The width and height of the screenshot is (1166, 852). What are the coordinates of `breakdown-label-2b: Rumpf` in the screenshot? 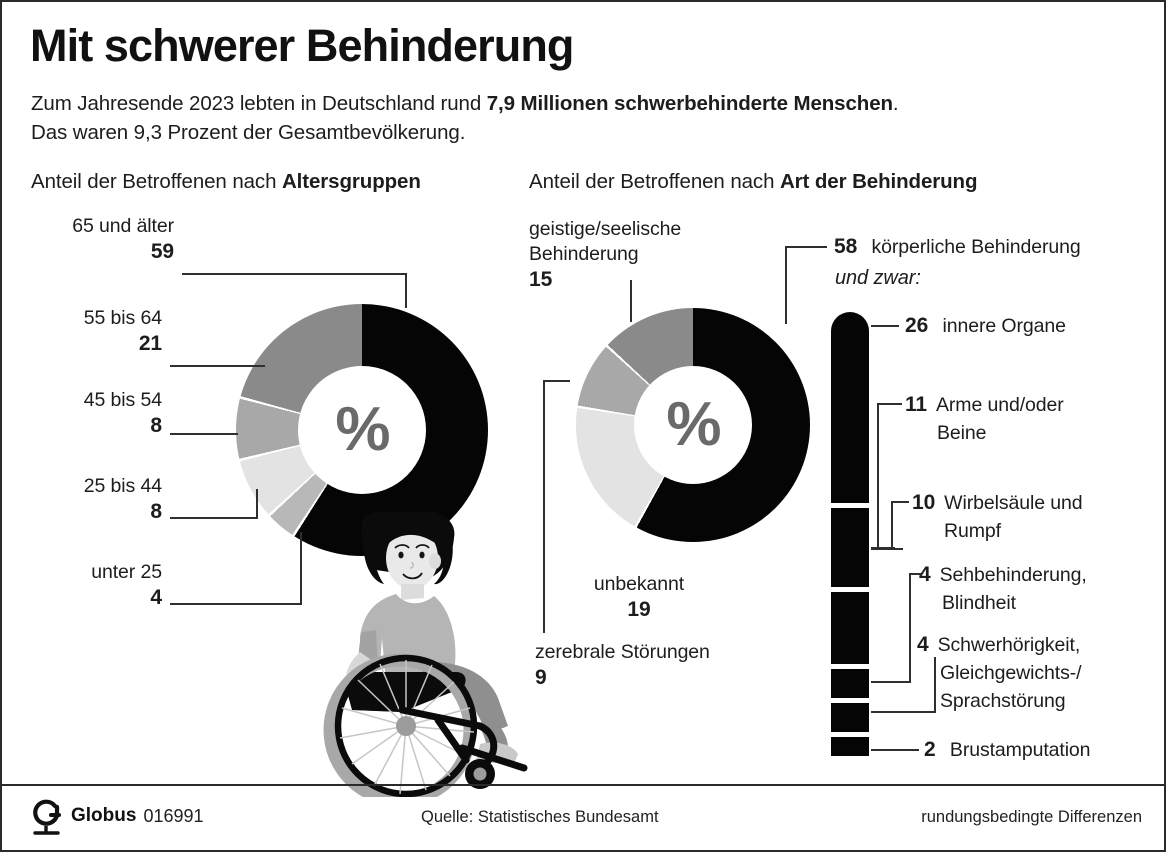 It's located at (972, 531).